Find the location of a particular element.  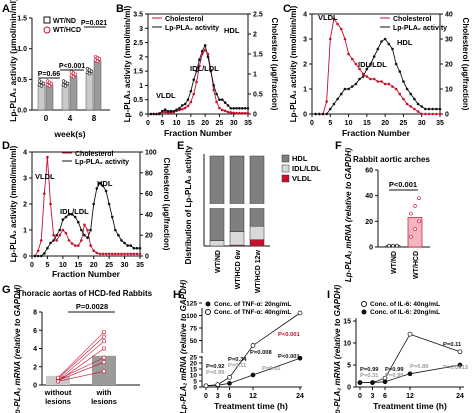

b-xtick-label: 35 is located at coordinates (248, 123).